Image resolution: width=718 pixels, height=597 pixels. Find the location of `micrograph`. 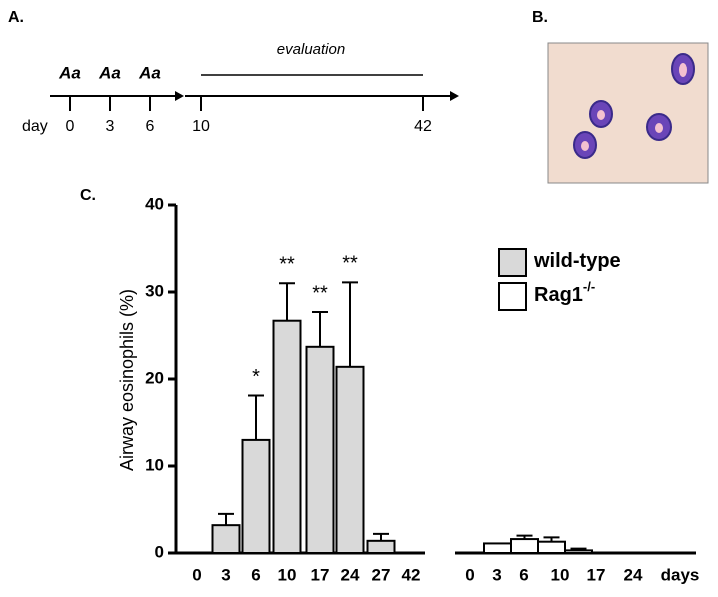

micrograph is located at coordinates (628, 113).